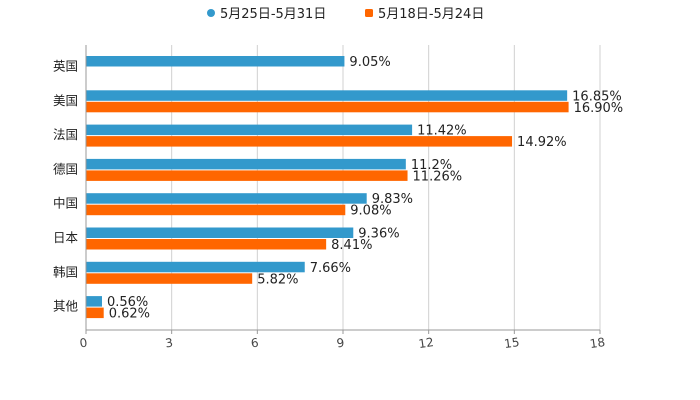 This screenshot has height=400, width=700. I want to click on tick-label: 15, so click(511, 343).